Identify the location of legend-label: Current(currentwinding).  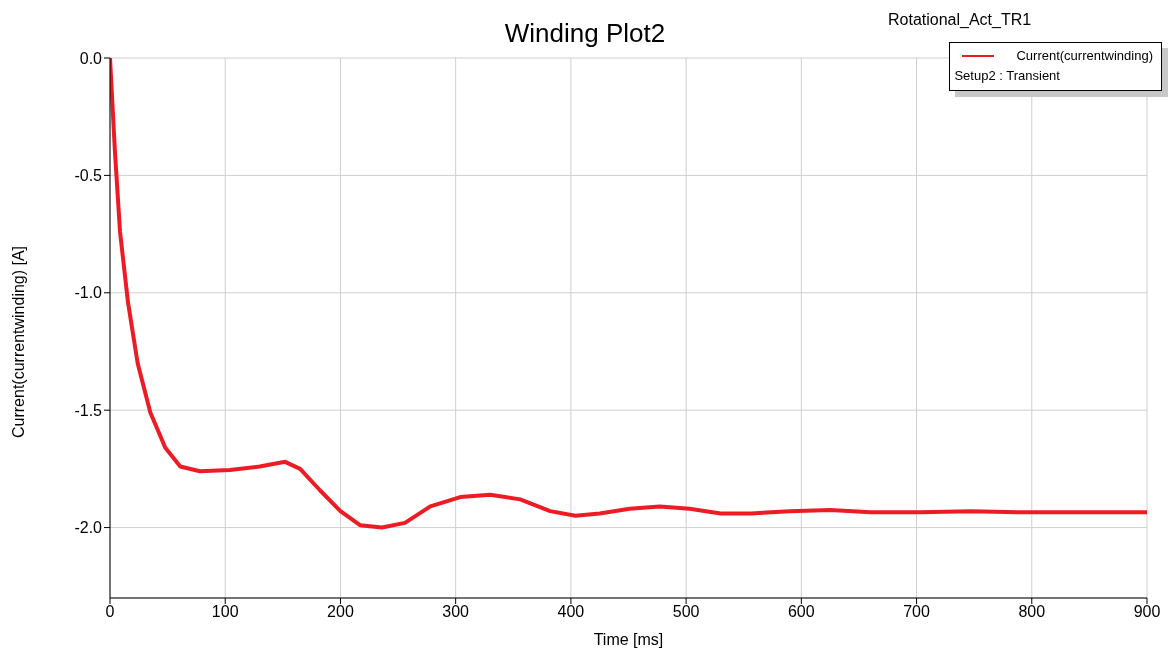
(1084, 56).